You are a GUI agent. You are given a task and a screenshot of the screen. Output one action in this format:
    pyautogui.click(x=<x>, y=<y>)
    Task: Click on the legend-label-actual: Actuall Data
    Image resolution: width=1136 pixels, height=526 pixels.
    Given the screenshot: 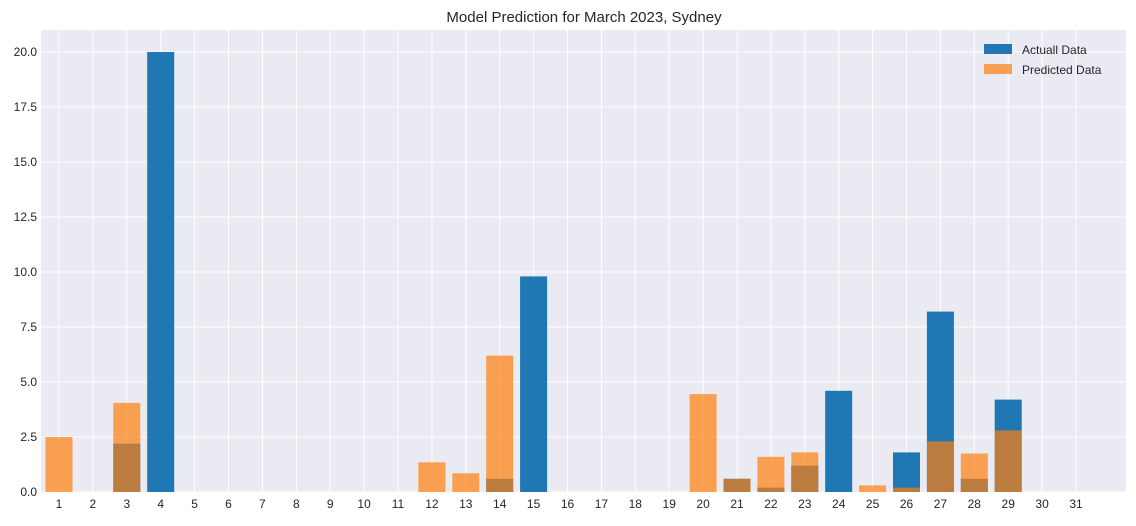 What is the action you would take?
    pyautogui.click(x=1054, y=50)
    